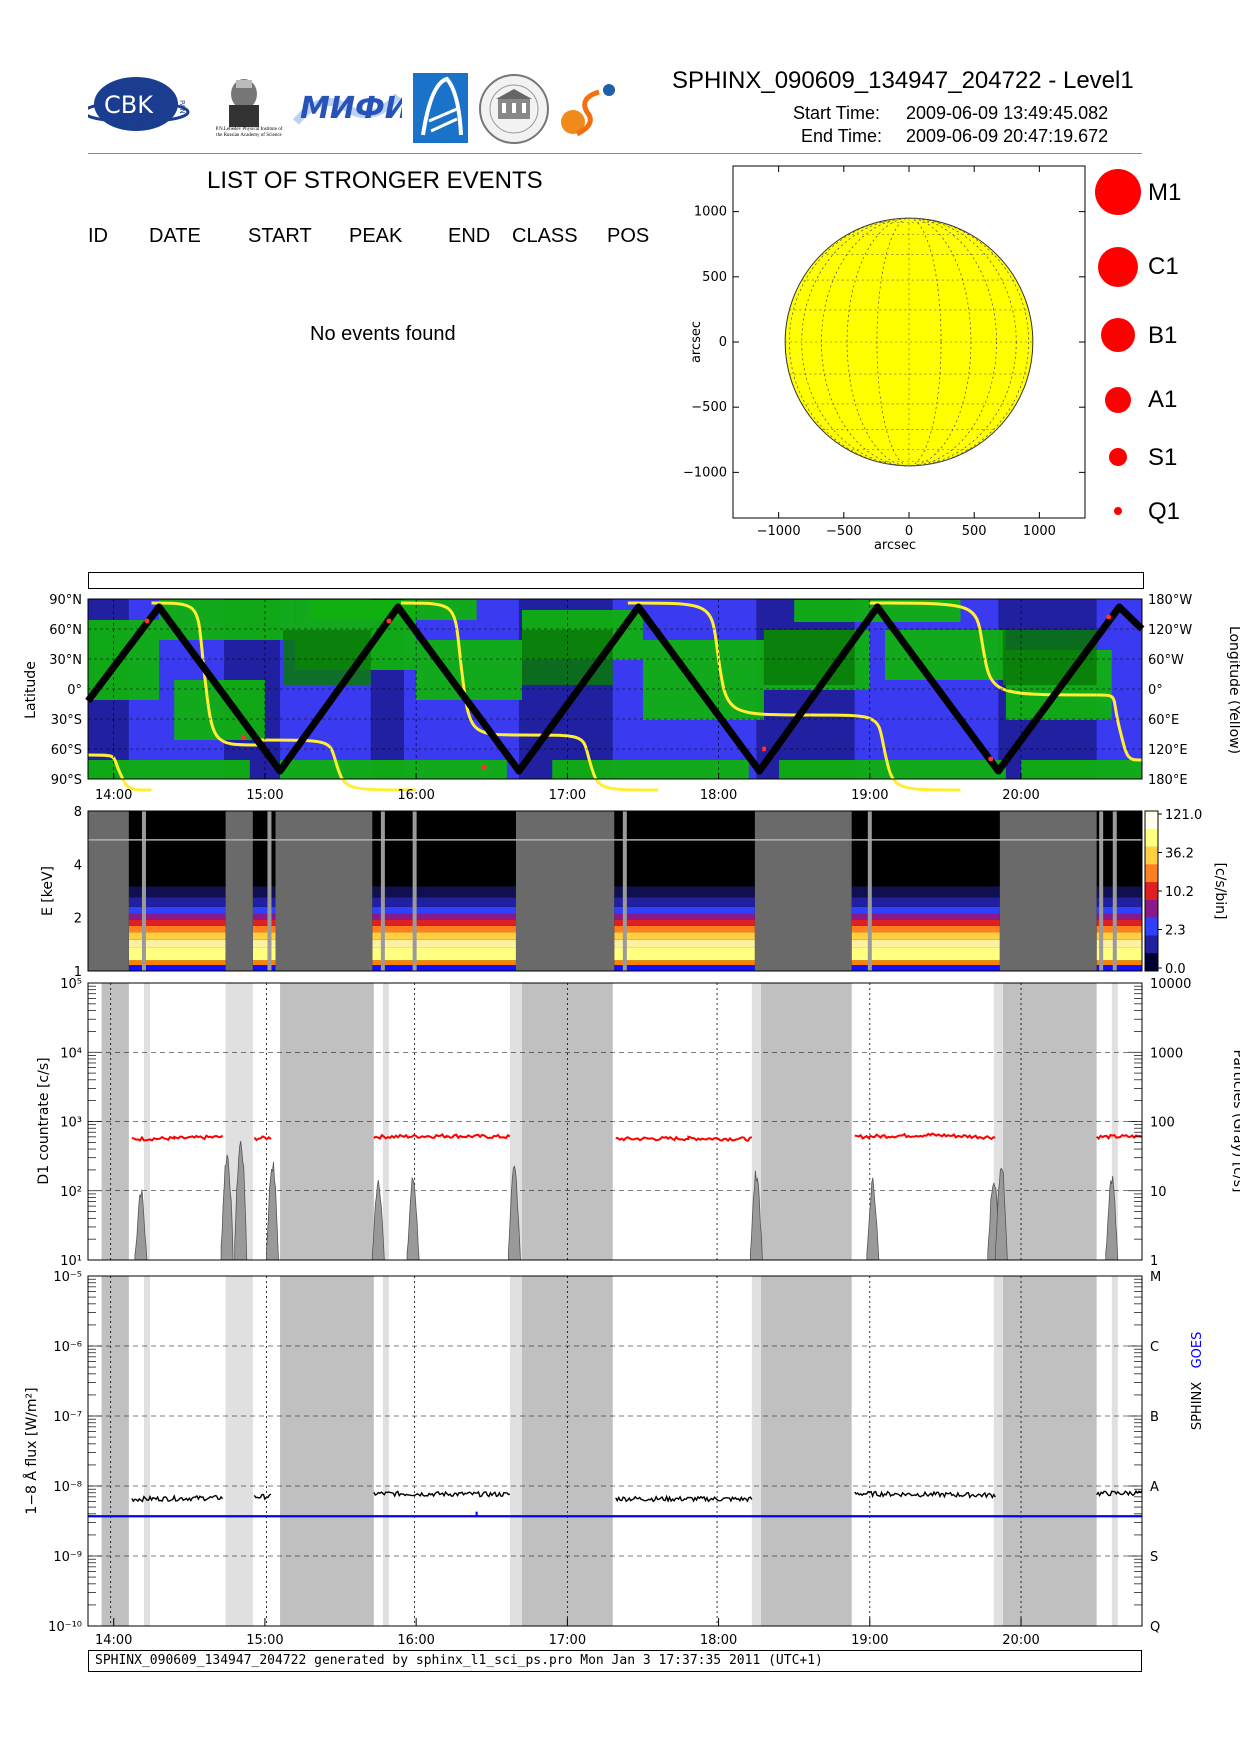 This screenshot has height=1754, width=1240. I want to click on spectrogram-ylabel: E [keV], so click(48, 891).